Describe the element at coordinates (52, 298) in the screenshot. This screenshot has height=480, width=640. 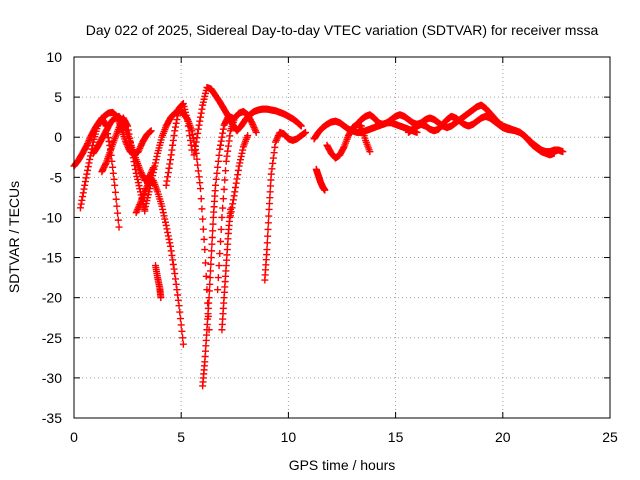
I see `y-tick-label: -20` at that location.